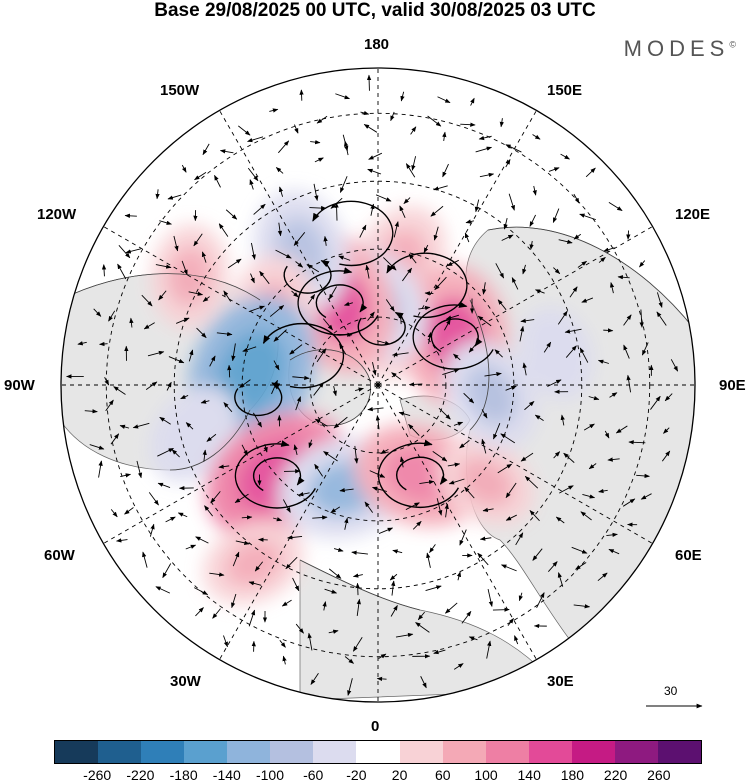  I want to click on coast-europe, so click(360, 585).